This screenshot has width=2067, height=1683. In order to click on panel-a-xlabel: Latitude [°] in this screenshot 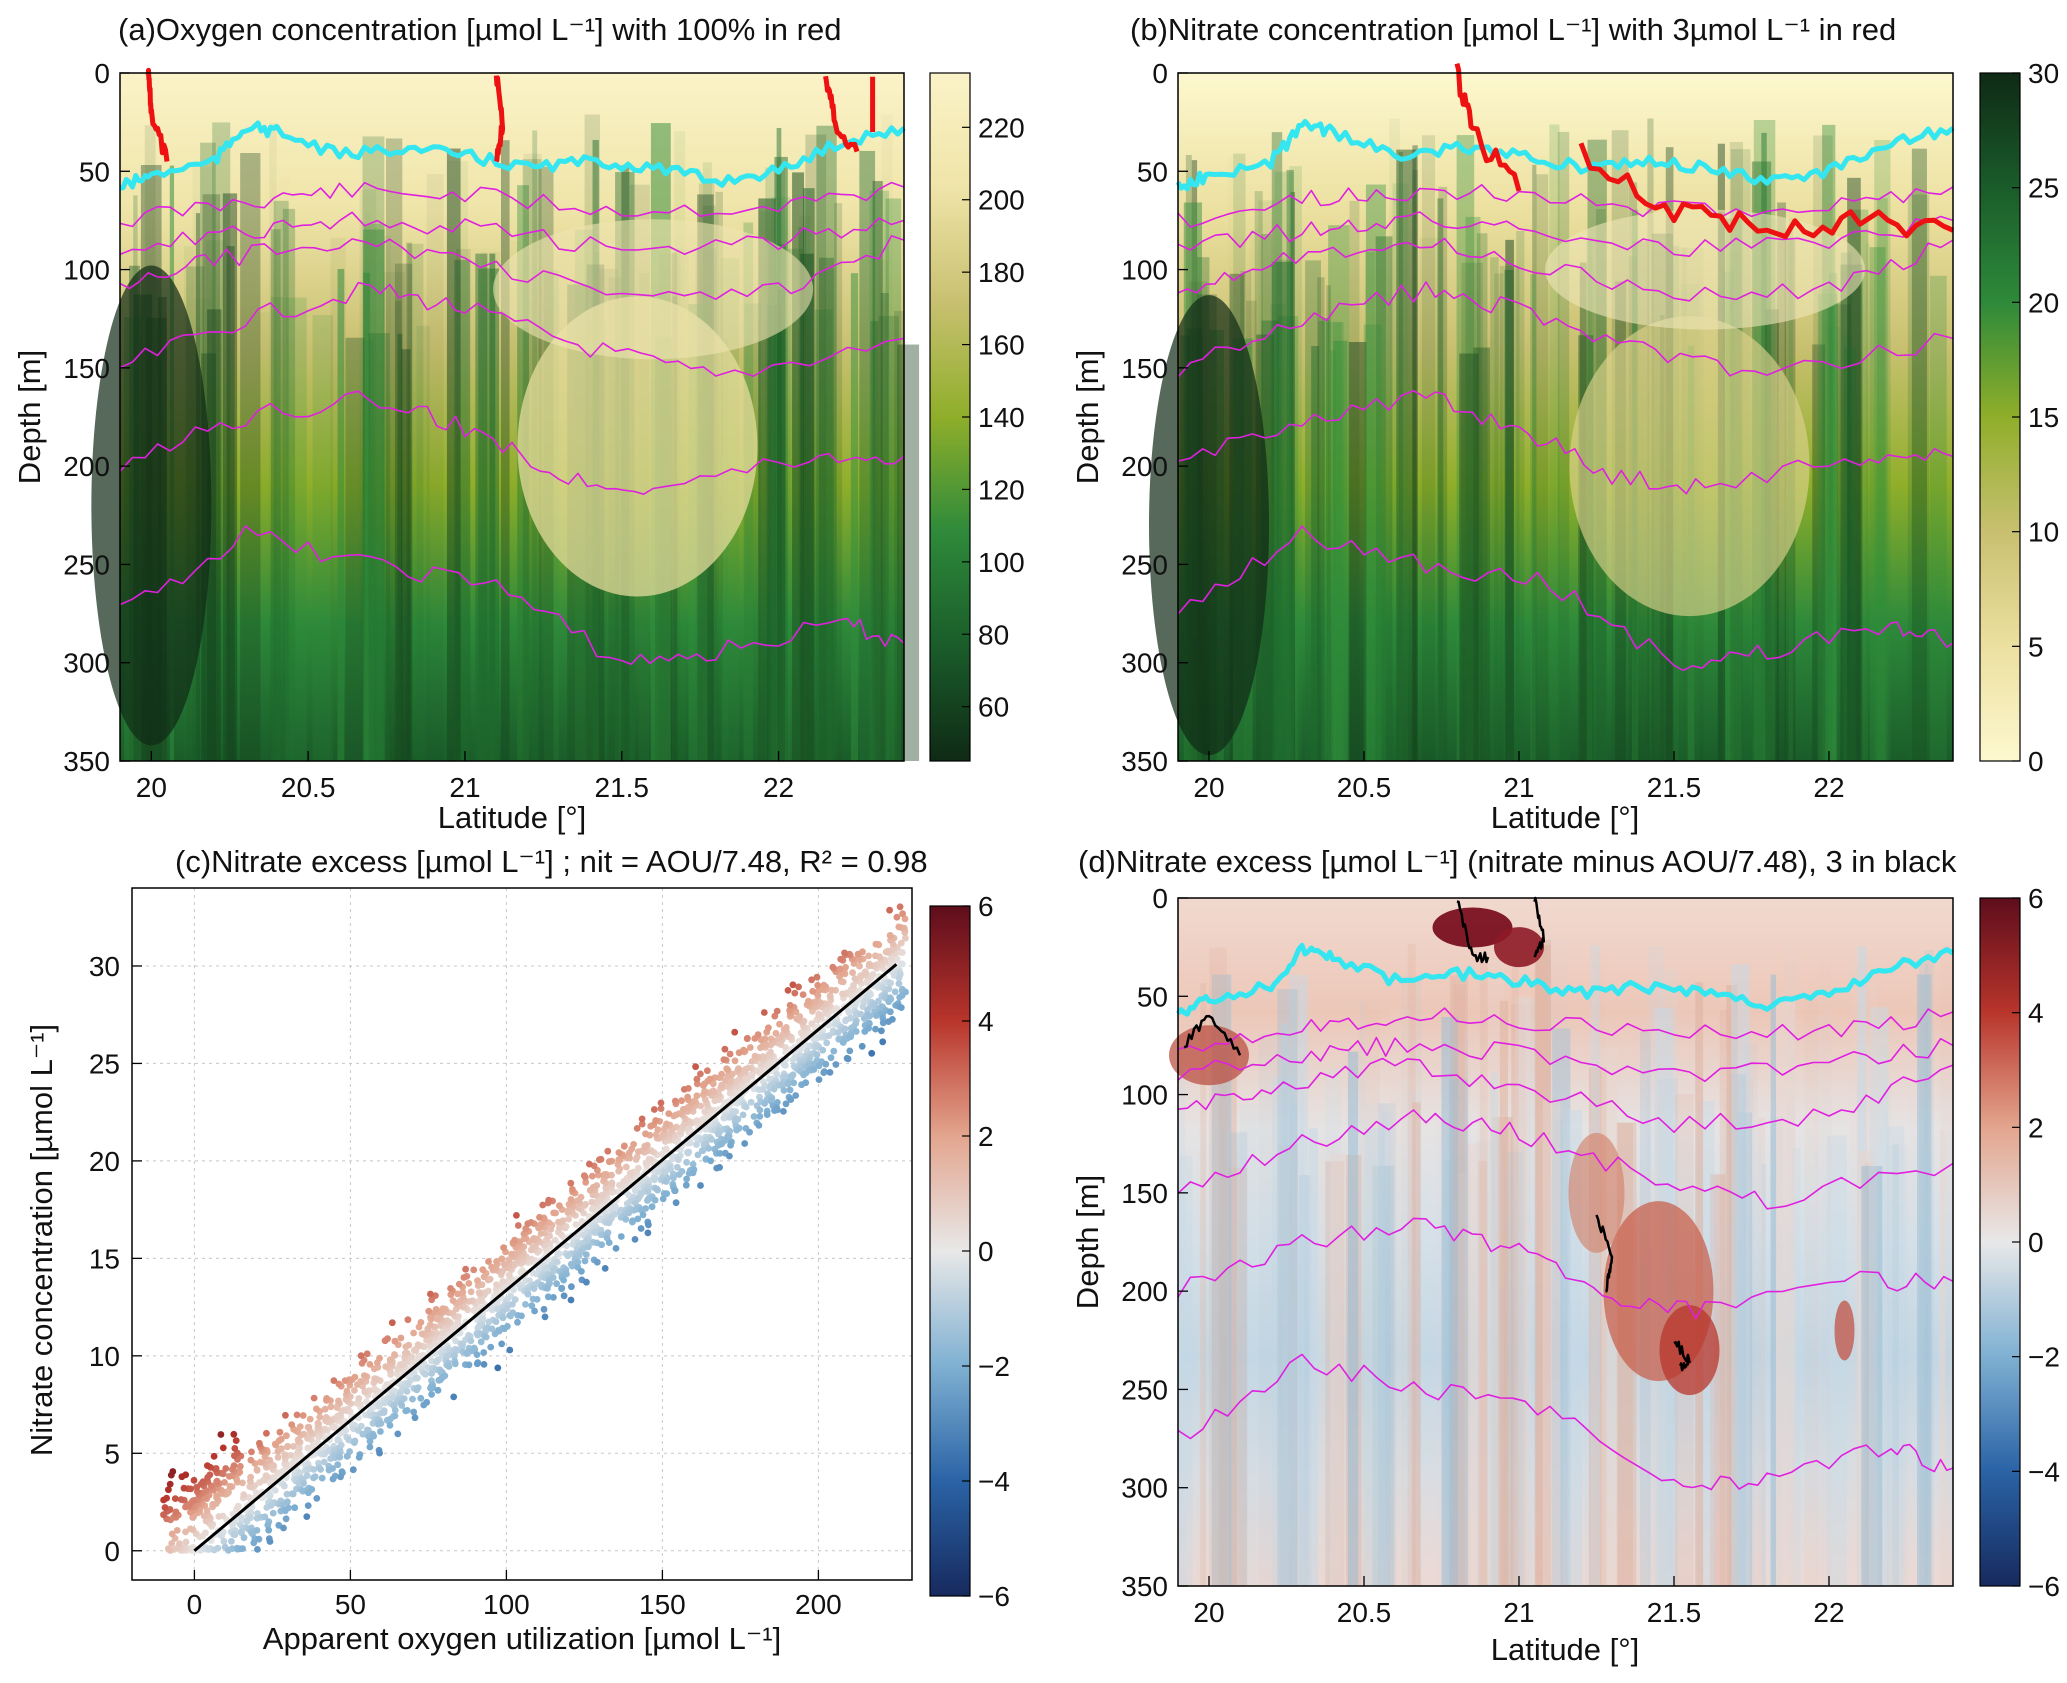, I will do `click(512, 817)`.